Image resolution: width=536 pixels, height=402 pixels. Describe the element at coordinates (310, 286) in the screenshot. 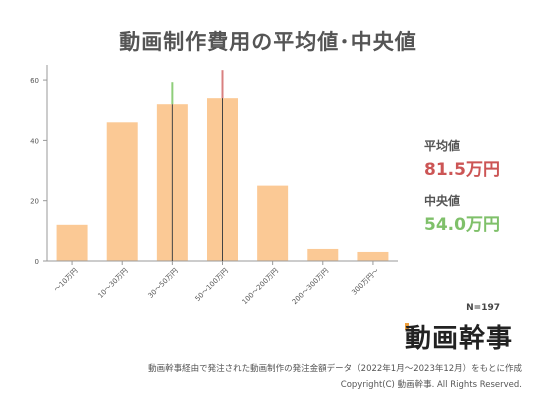

I see `x-tick-label: 200〜300万円` at that location.